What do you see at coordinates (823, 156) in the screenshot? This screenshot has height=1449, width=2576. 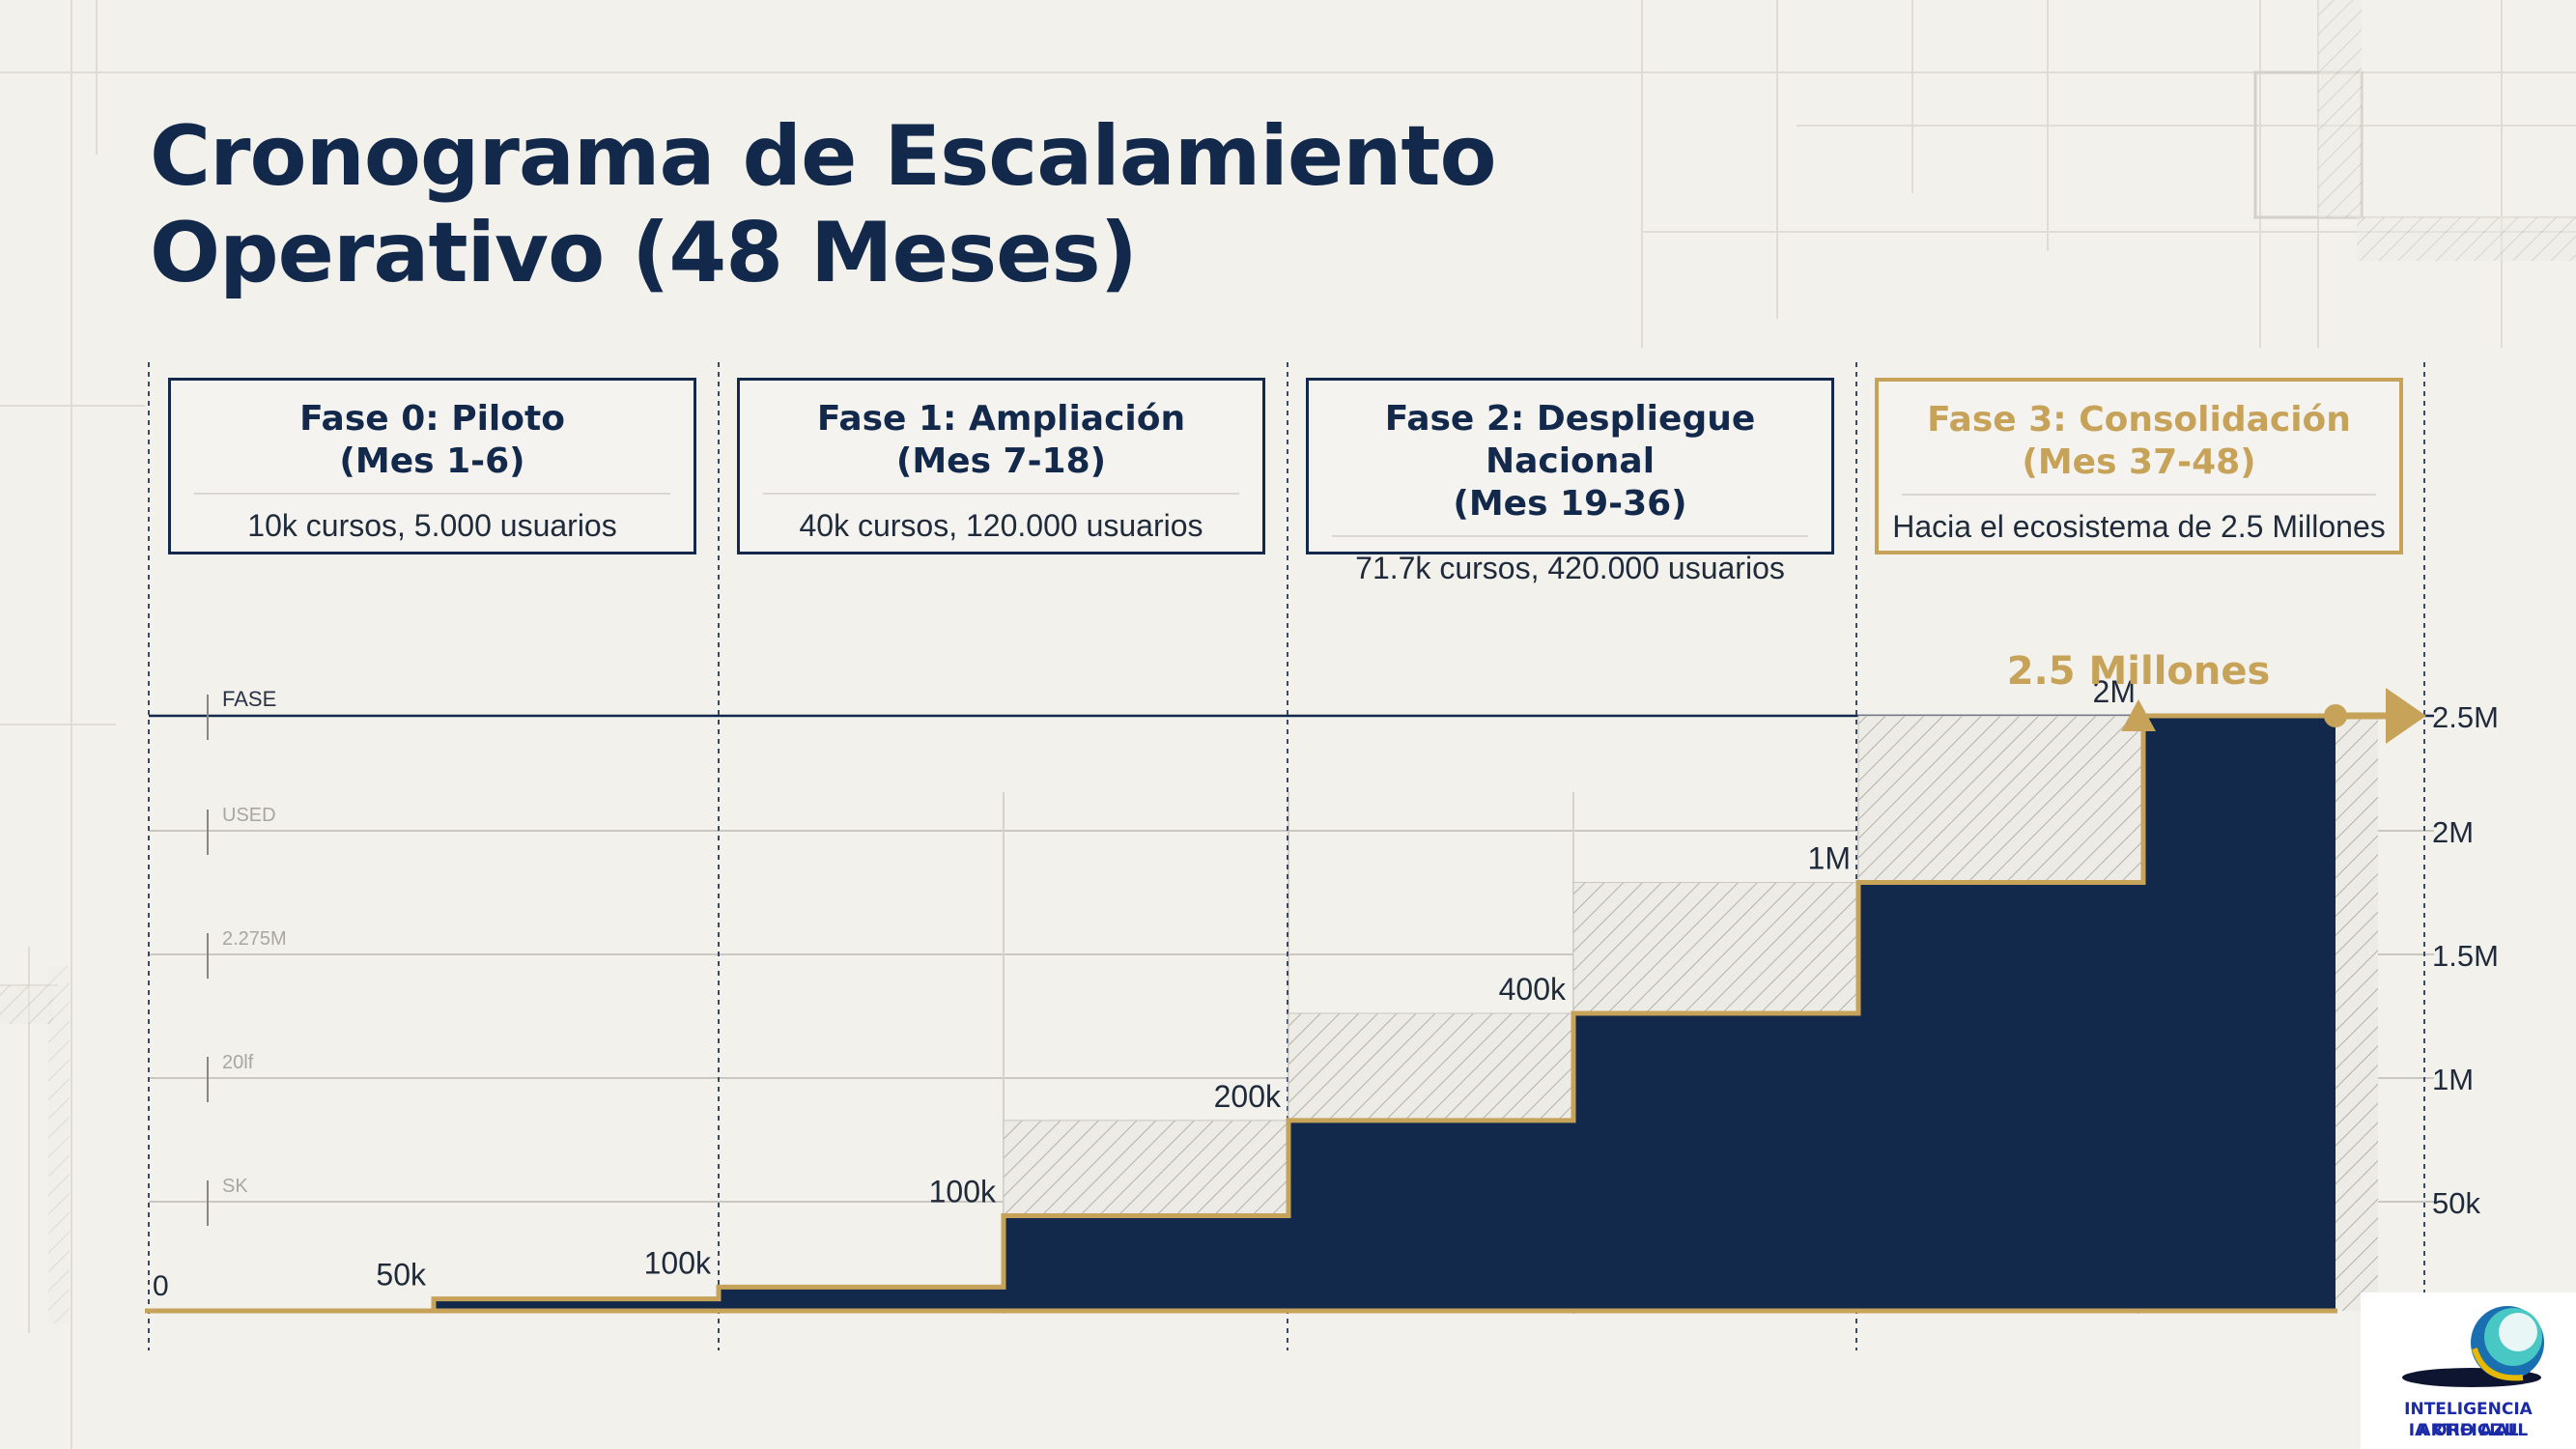 I see `page-title-line-1: Cronograma de Escalamiento` at bounding box center [823, 156].